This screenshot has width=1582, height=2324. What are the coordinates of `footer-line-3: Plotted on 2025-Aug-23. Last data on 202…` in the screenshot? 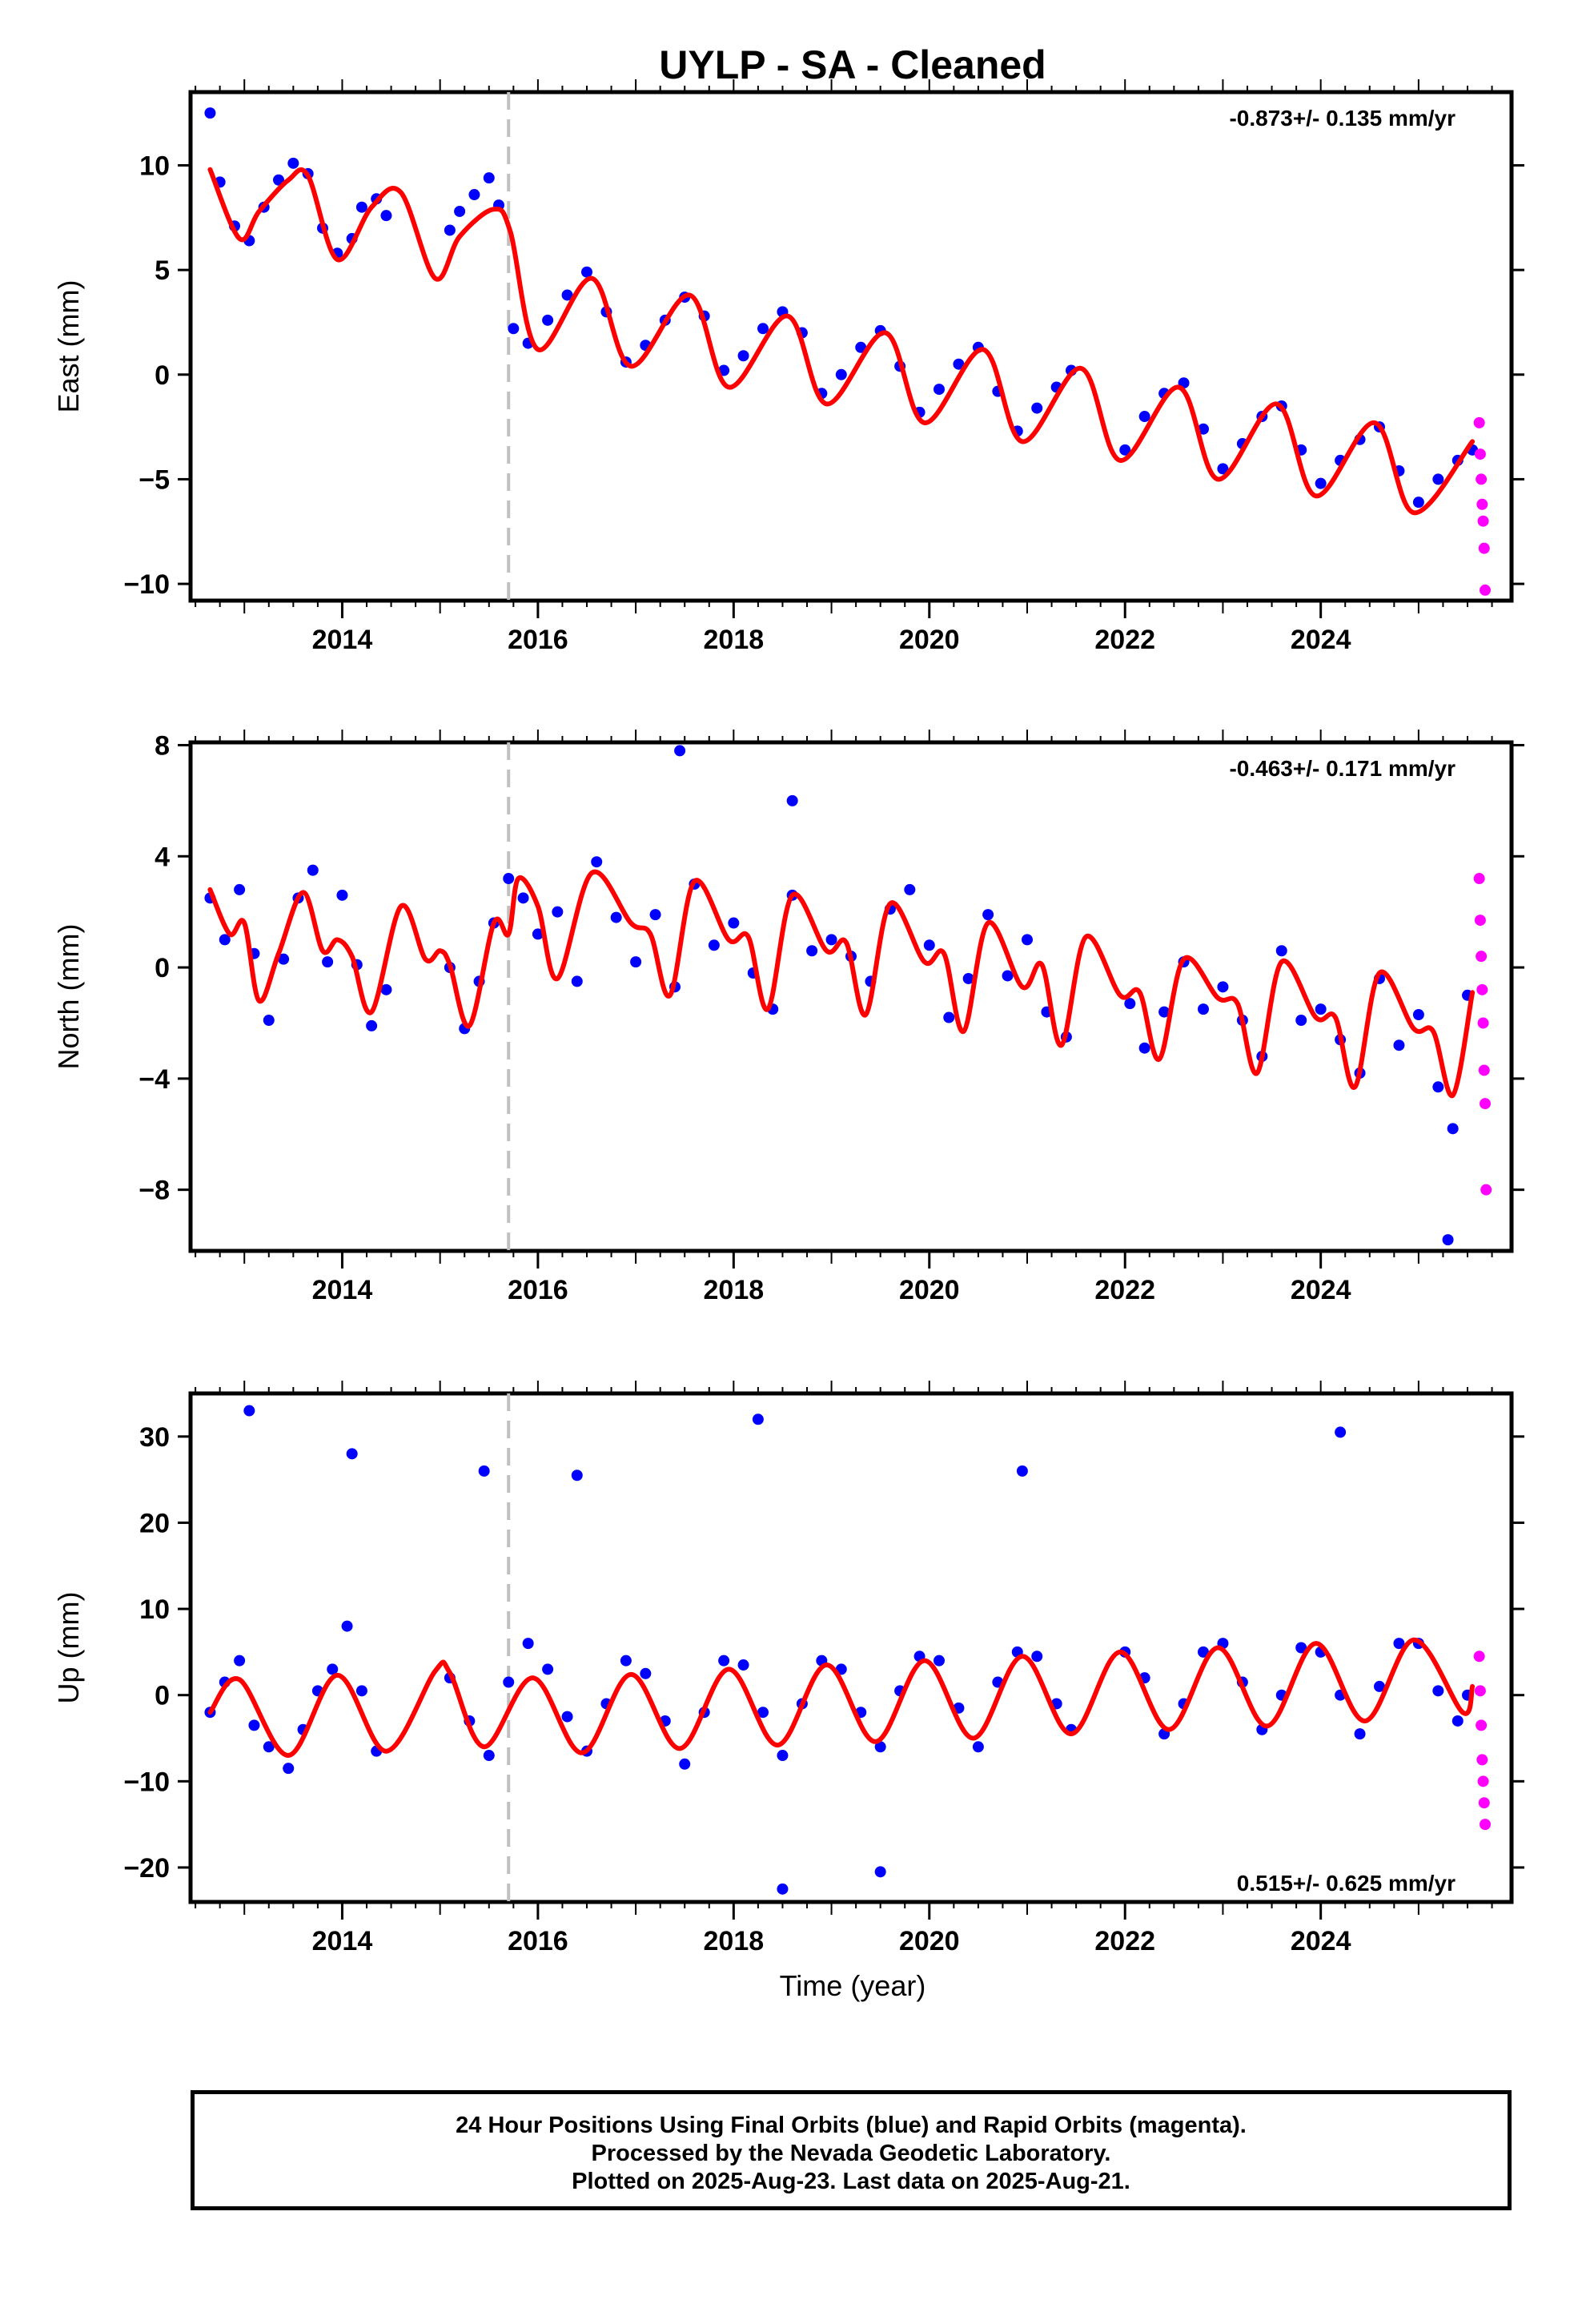 It's located at (851, 2181).